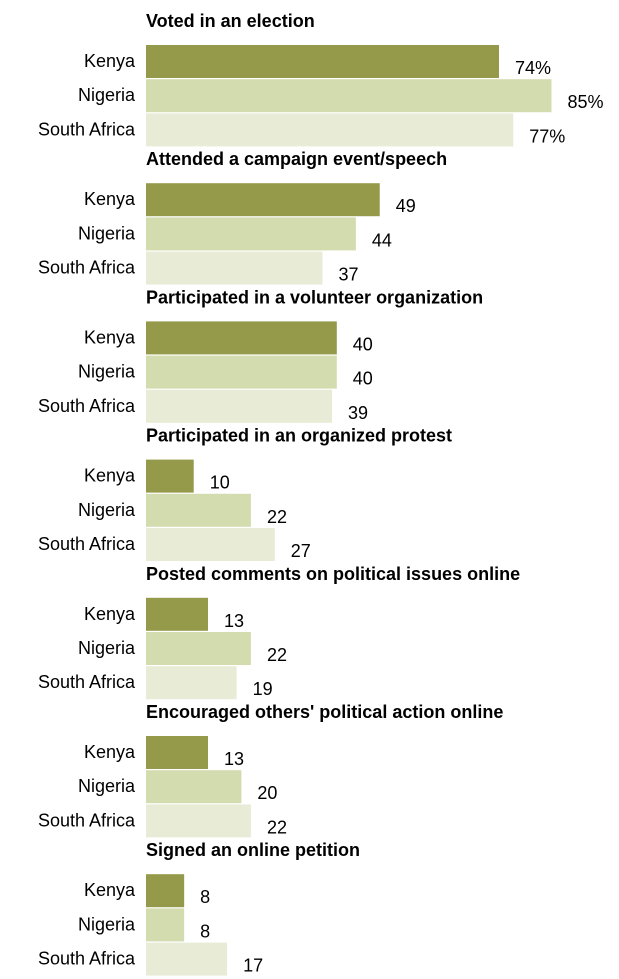 This screenshot has height=979, width=619. Describe the element at coordinates (299, 436) in the screenshot. I see `panel-title: Participated in an organized protest` at that location.